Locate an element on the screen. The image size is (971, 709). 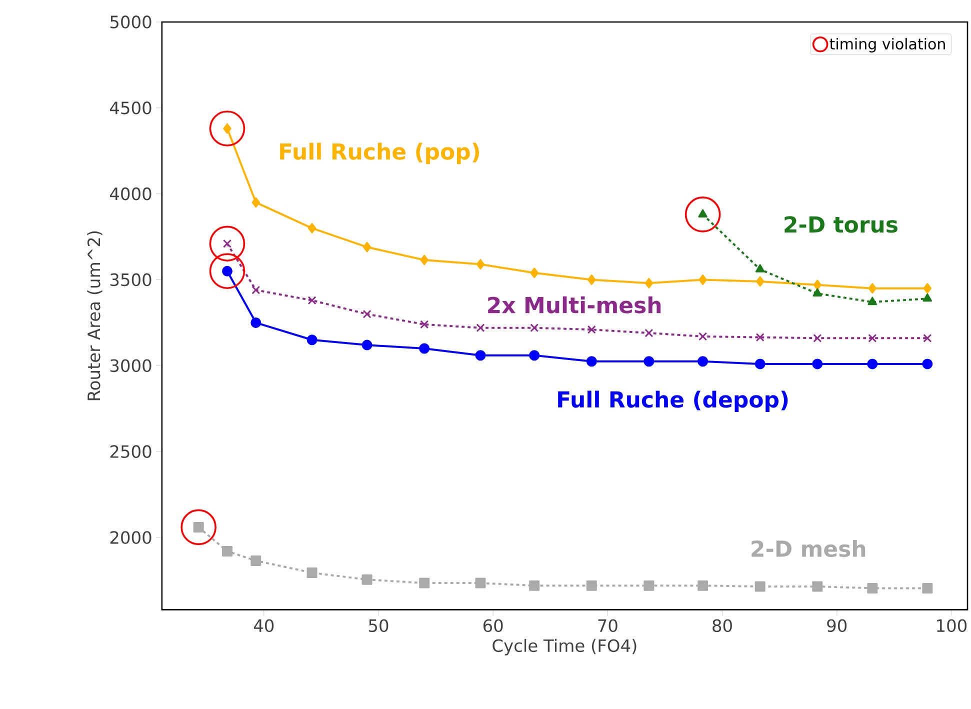
x-tick-label: 50 is located at coordinates (378, 625).